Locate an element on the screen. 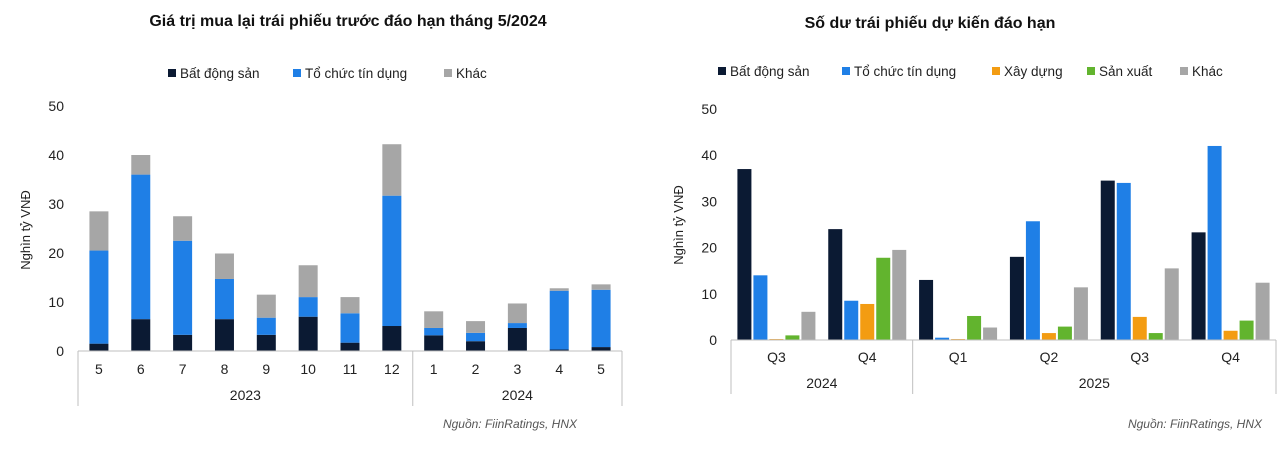 The width and height of the screenshot is (1280, 449). x-category-label: 4 is located at coordinates (559, 369).